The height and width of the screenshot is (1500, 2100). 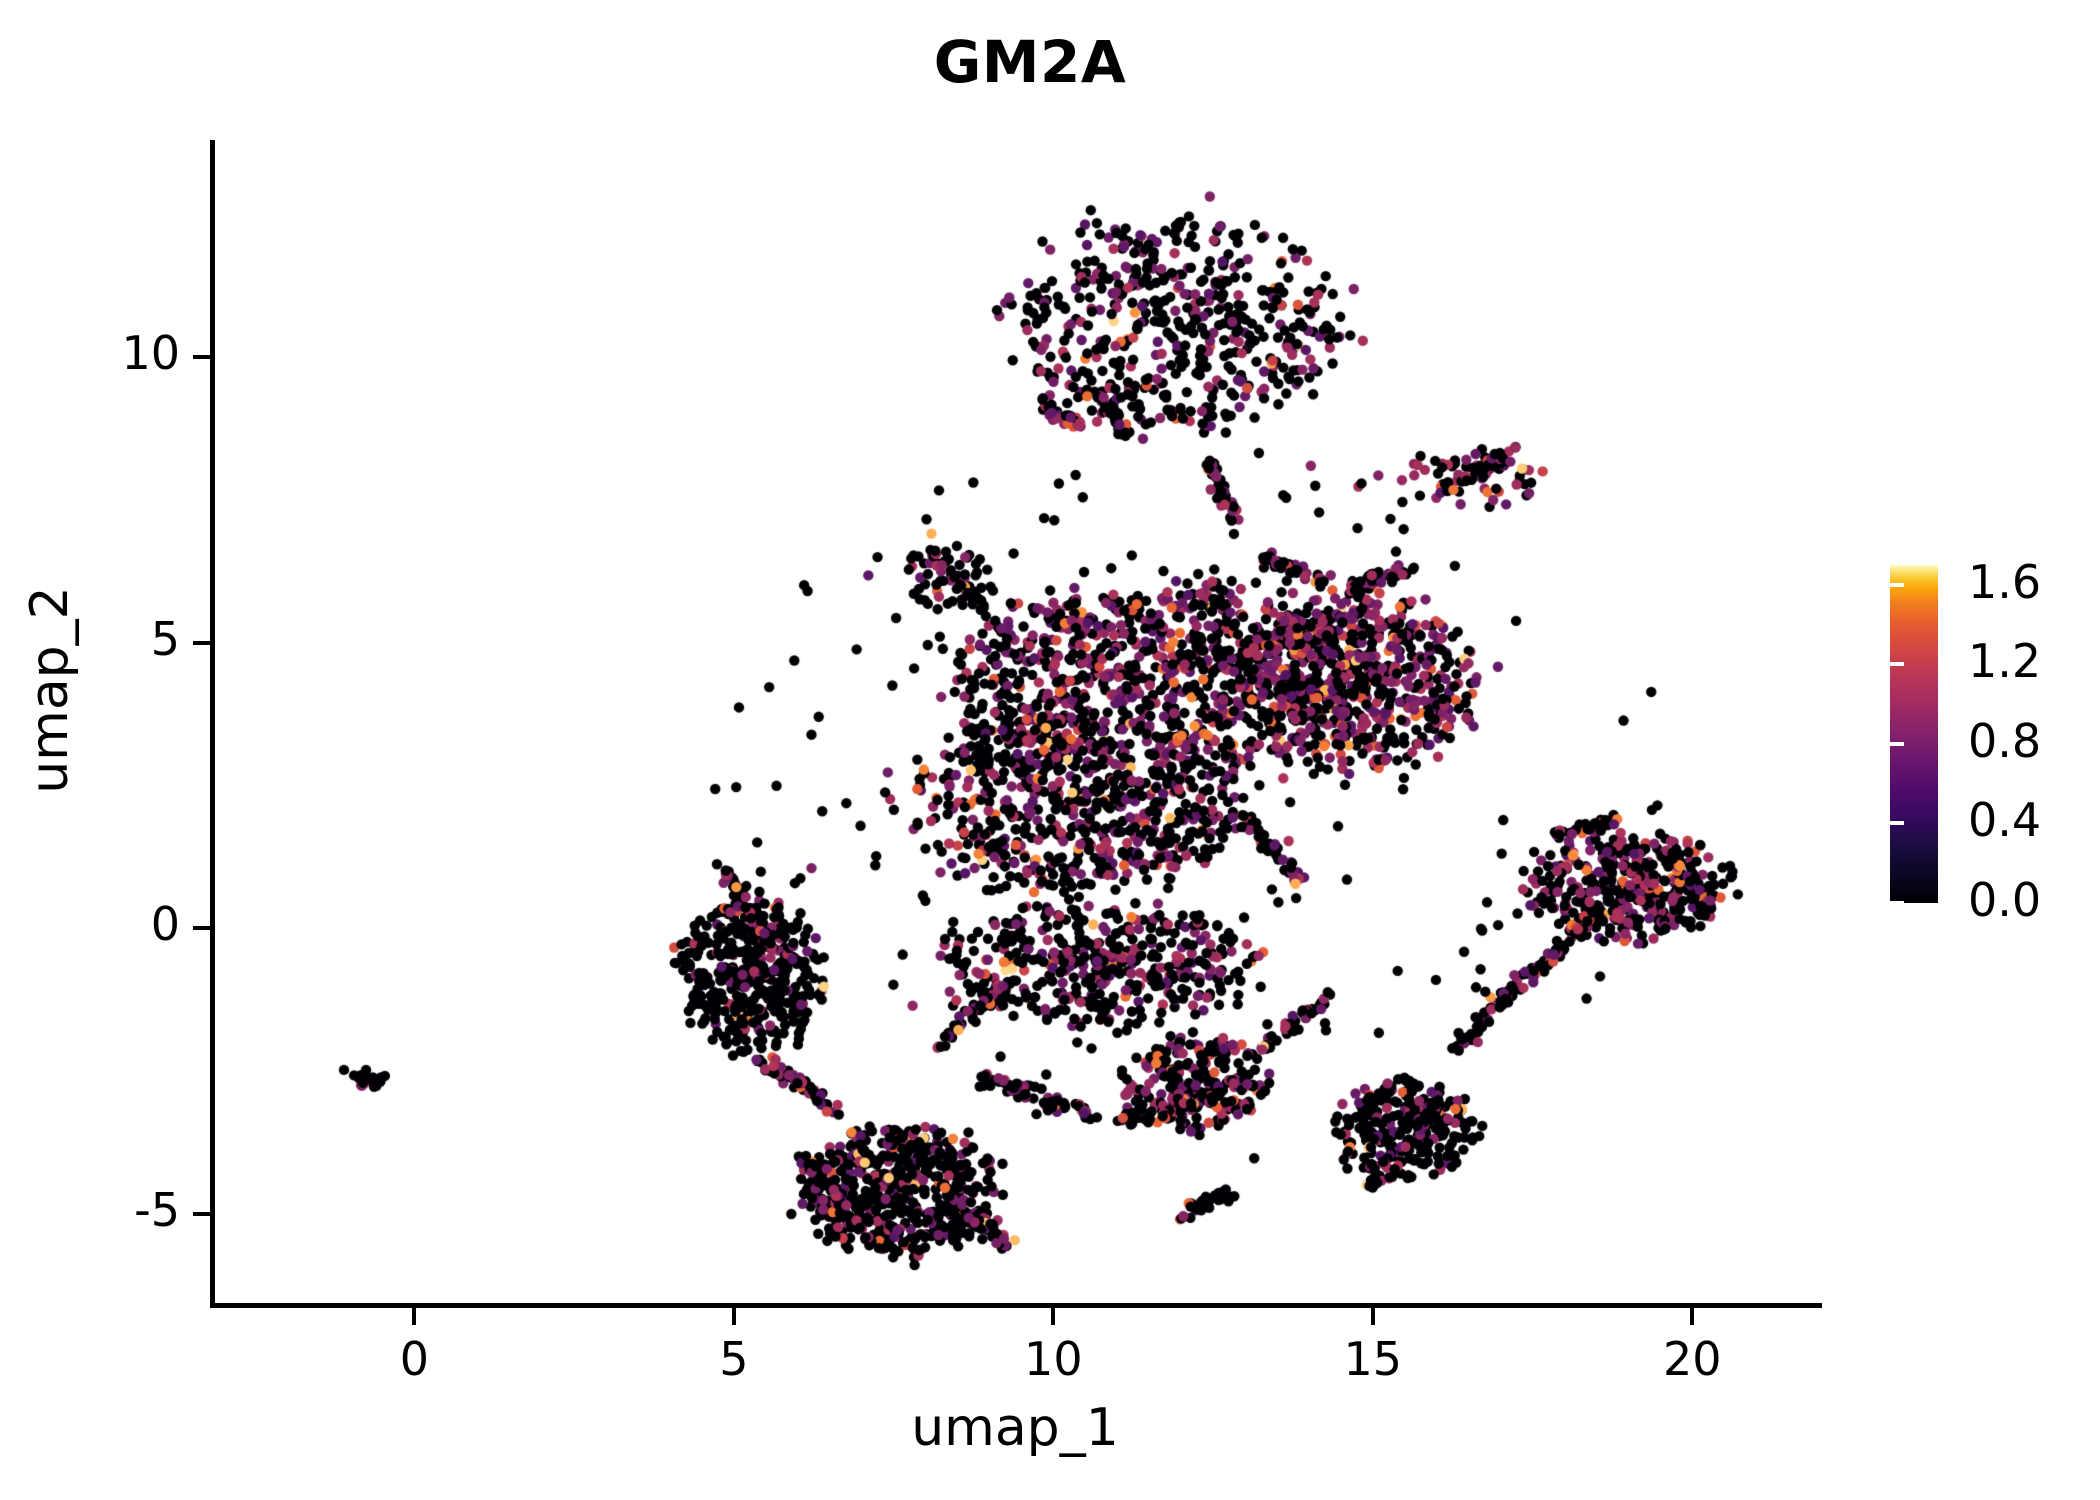 I want to click on x-axis-label: umap_1, so click(x=1015, y=1428).